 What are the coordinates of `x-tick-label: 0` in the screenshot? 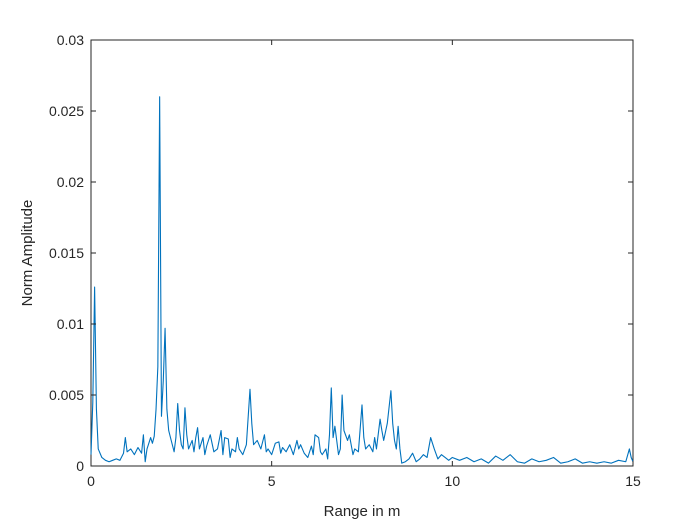 It's located at (91, 481).